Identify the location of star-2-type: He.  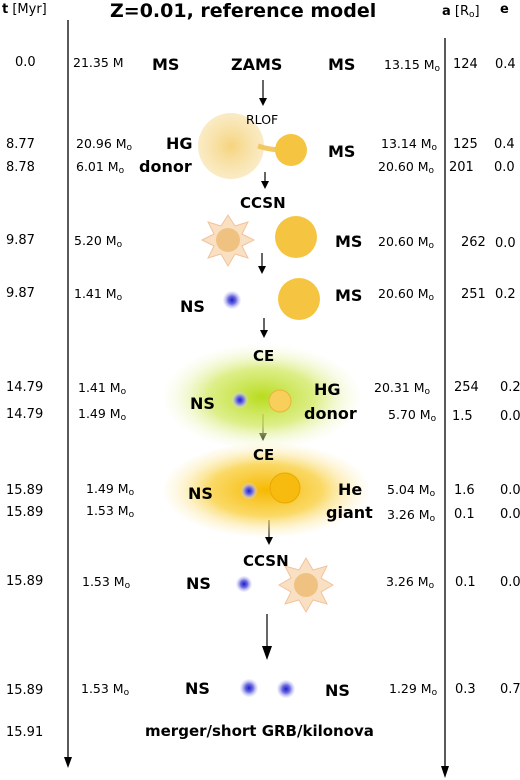
(350, 489).